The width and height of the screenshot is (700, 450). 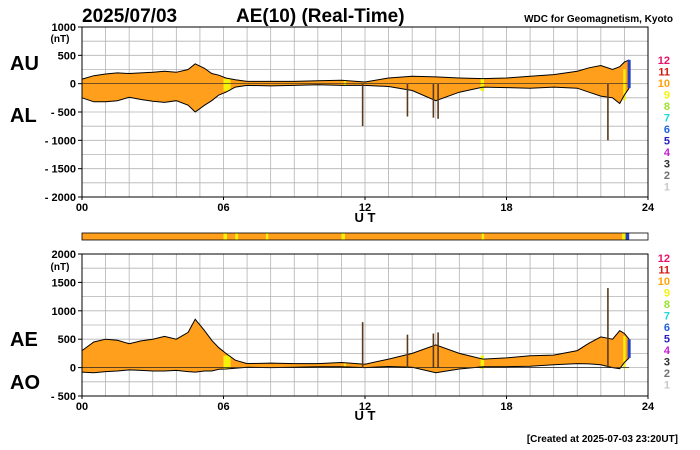 I want to click on au-label: AU, so click(x=24, y=64).